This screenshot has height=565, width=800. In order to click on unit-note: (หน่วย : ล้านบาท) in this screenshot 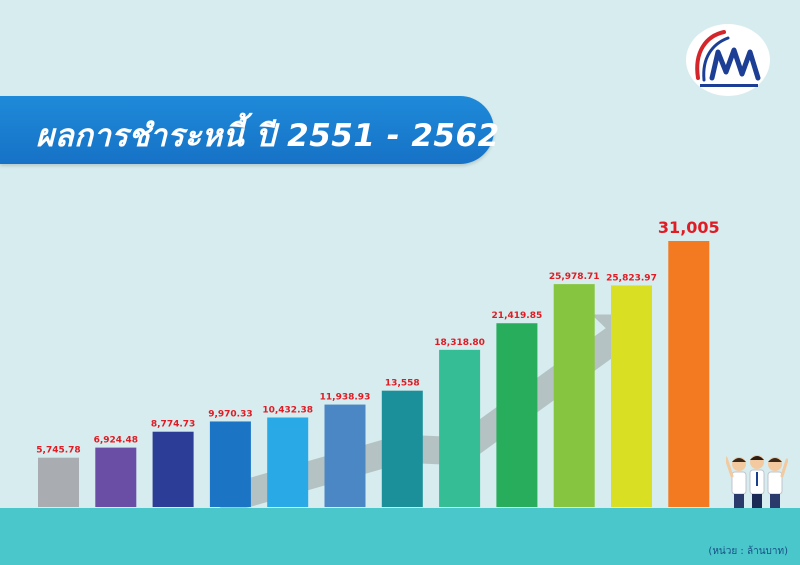, I will do `click(748, 551)`.